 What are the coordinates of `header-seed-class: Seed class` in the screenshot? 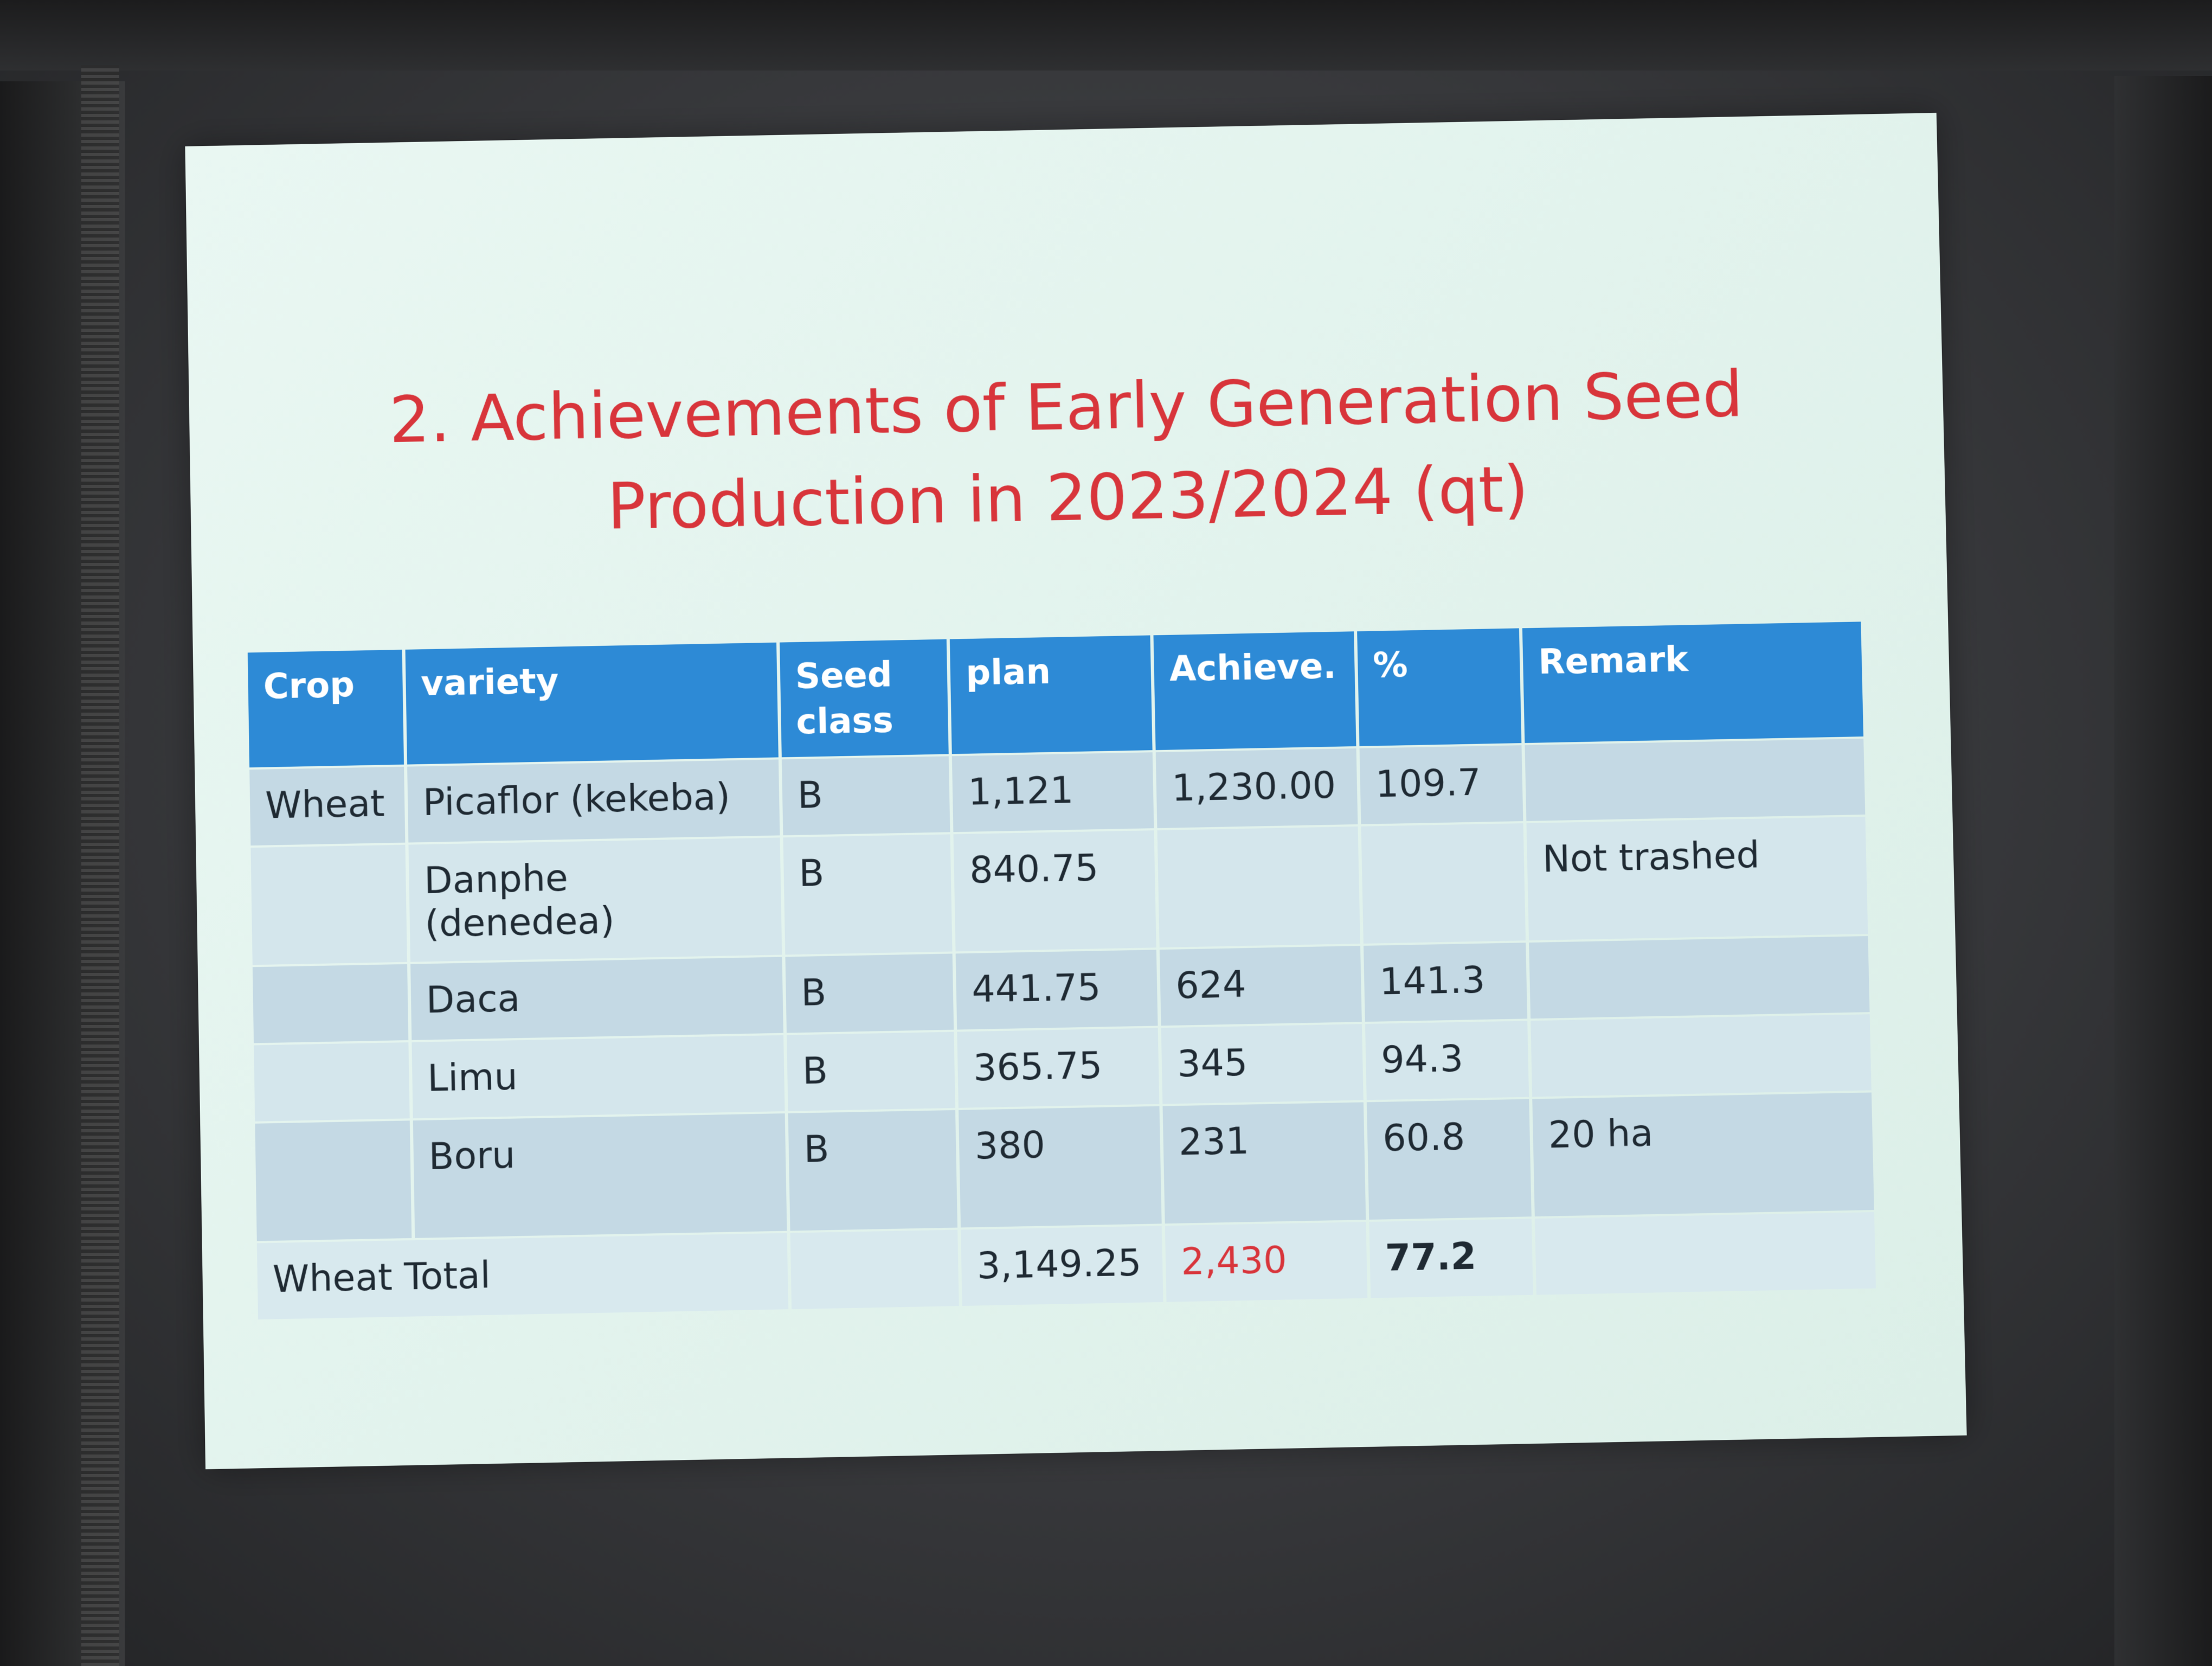 It's located at (864, 699).